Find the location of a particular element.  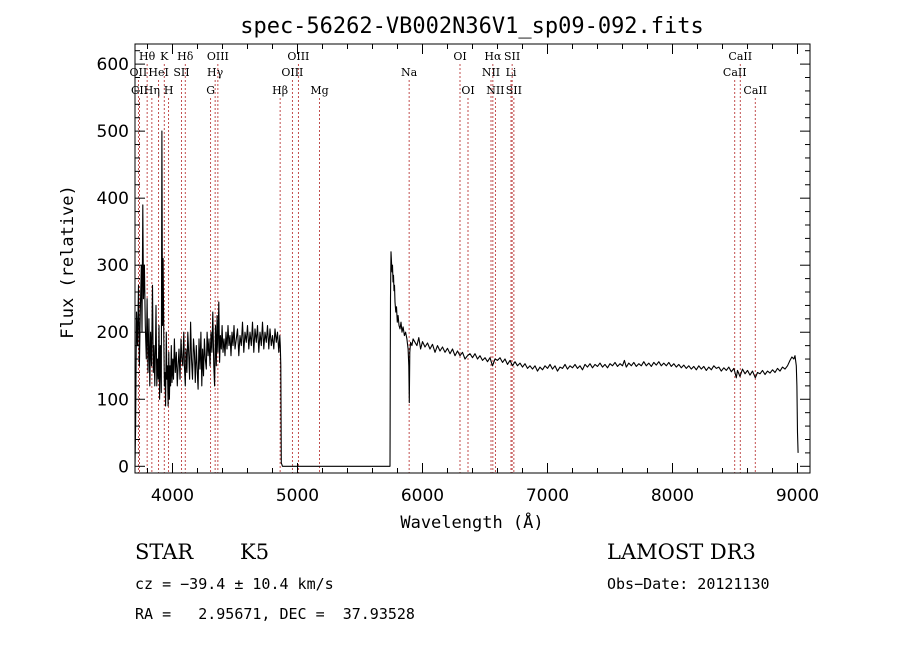

line-marker-label-23: SII is located at coordinates (512, 56).